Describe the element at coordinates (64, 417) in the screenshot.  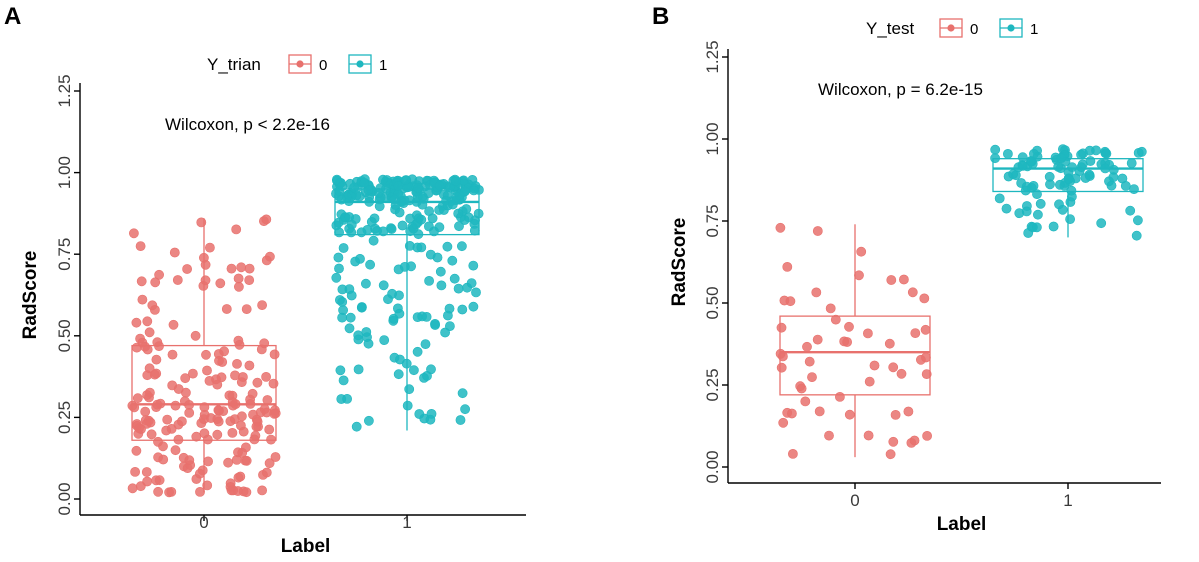
I see `y-tick-label: 0.25` at that location.